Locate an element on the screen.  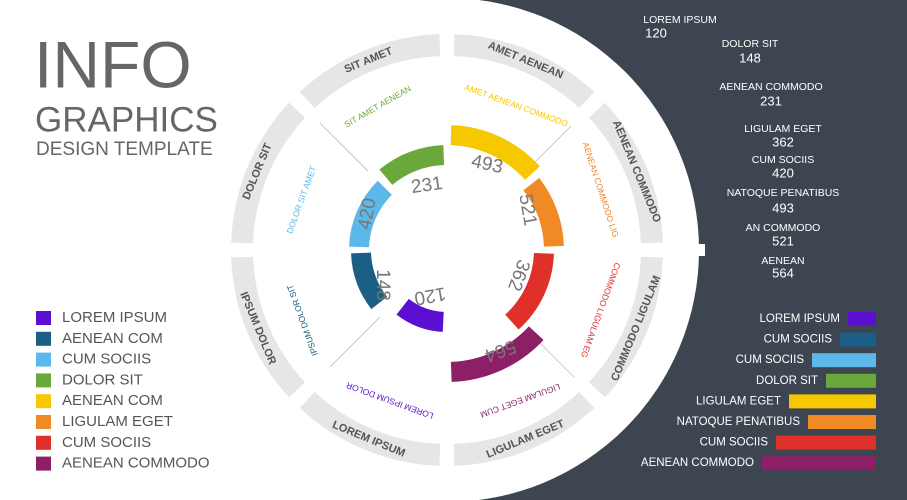
stat-label: AENEAN COMMODO is located at coordinates (770, 87).